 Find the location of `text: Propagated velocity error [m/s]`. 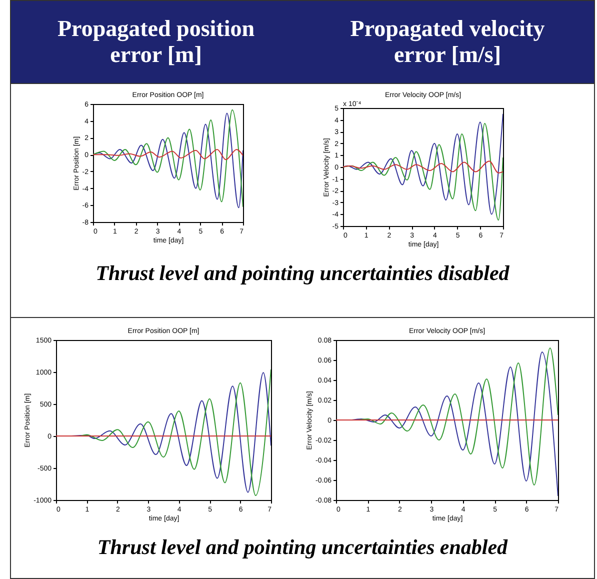

text: Propagated velocity error [m/s] is located at coordinates (447, 42).